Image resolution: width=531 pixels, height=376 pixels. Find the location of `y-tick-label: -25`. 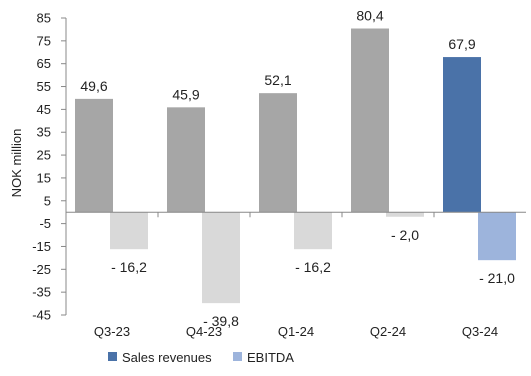

y-tick-label: -25 is located at coordinates (41, 269).